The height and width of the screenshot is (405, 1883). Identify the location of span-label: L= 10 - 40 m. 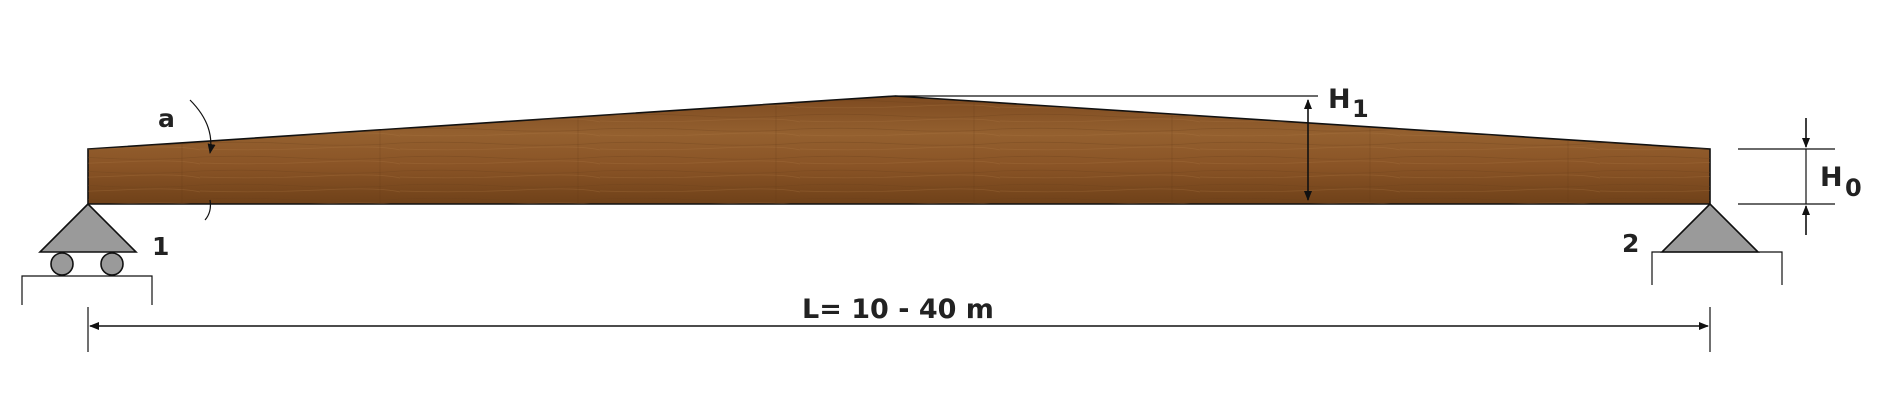
(898, 309).